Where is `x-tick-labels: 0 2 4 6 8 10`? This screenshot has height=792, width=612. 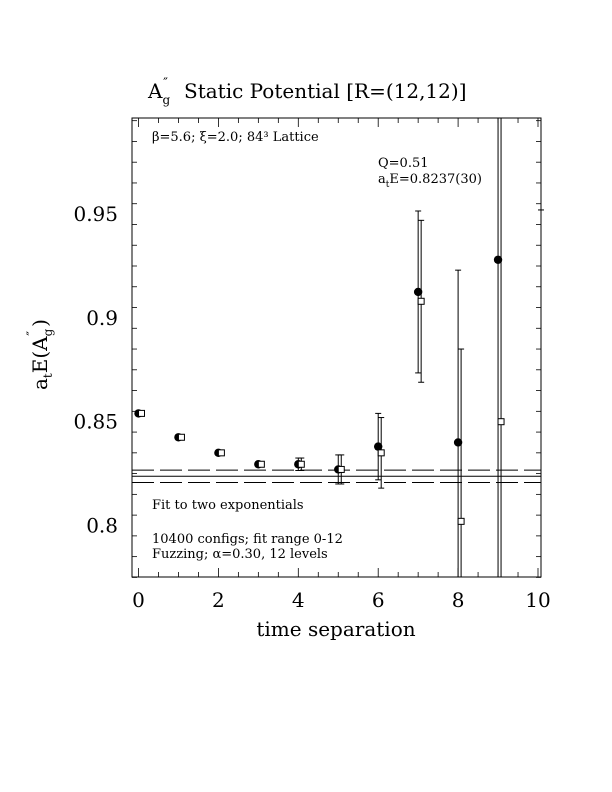
x-tick-labels: 0 2 4 6 8 10 is located at coordinates (341, 600).